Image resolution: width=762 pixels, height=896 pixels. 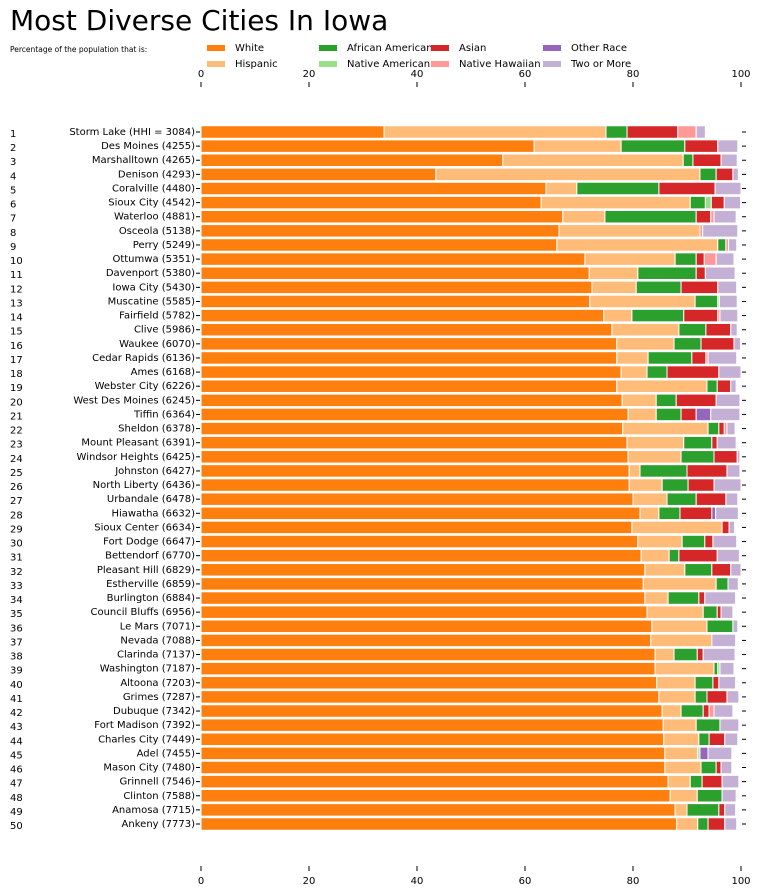 I want to click on rank-label: 33, so click(x=16, y=586).